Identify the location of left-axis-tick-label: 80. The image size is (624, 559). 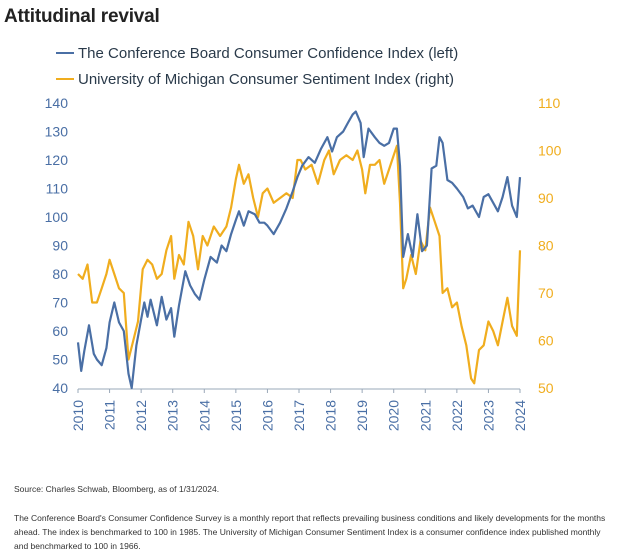
(60, 274).